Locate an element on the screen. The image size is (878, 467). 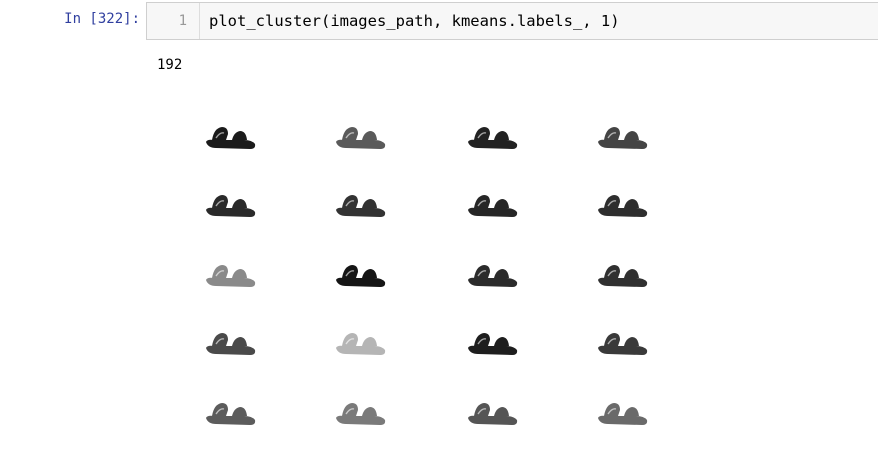
line-number-gutter: 1 is located at coordinates (173, 21).